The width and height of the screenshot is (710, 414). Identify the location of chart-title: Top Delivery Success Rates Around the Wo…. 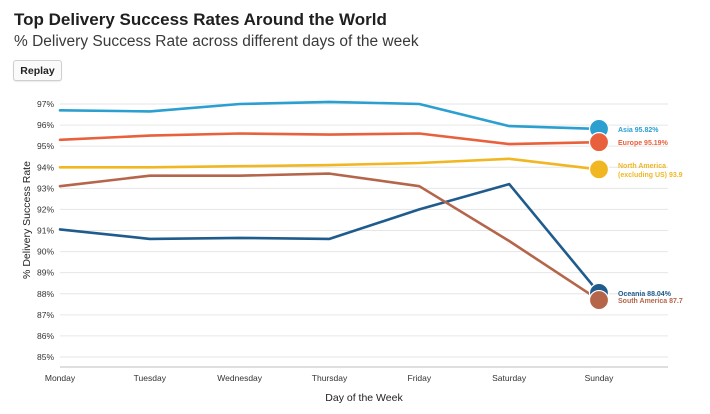
(200, 19).